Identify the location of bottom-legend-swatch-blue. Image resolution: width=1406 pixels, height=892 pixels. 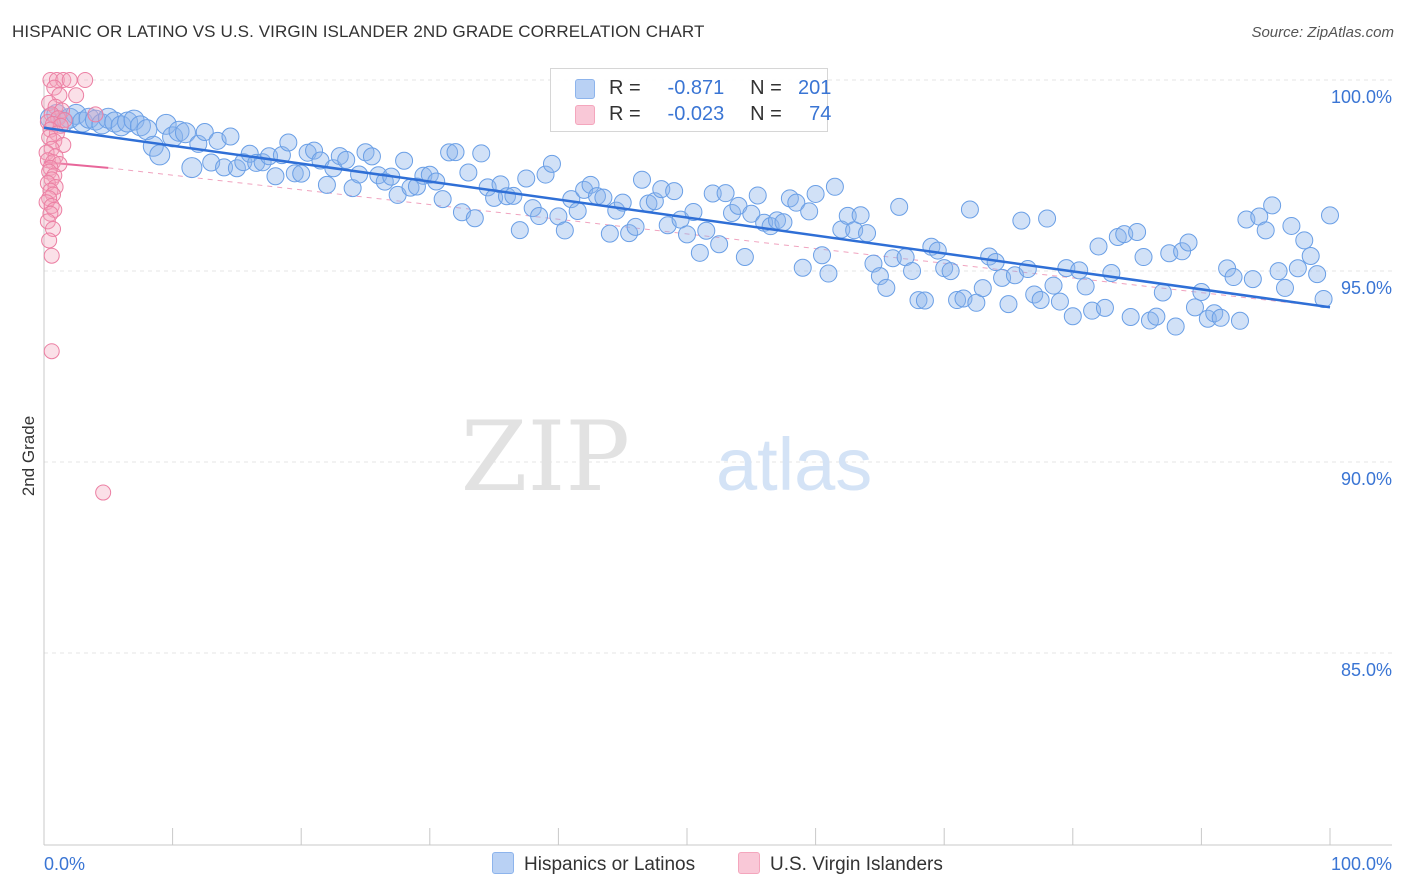
(503, 863).